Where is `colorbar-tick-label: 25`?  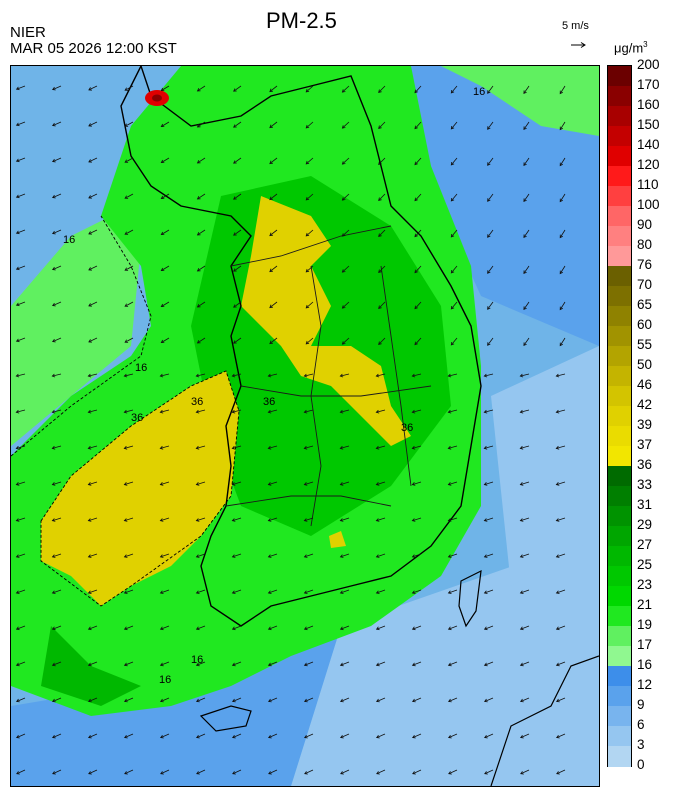
colorbar-tick-label: 25 is located at coordinates (645, 564).